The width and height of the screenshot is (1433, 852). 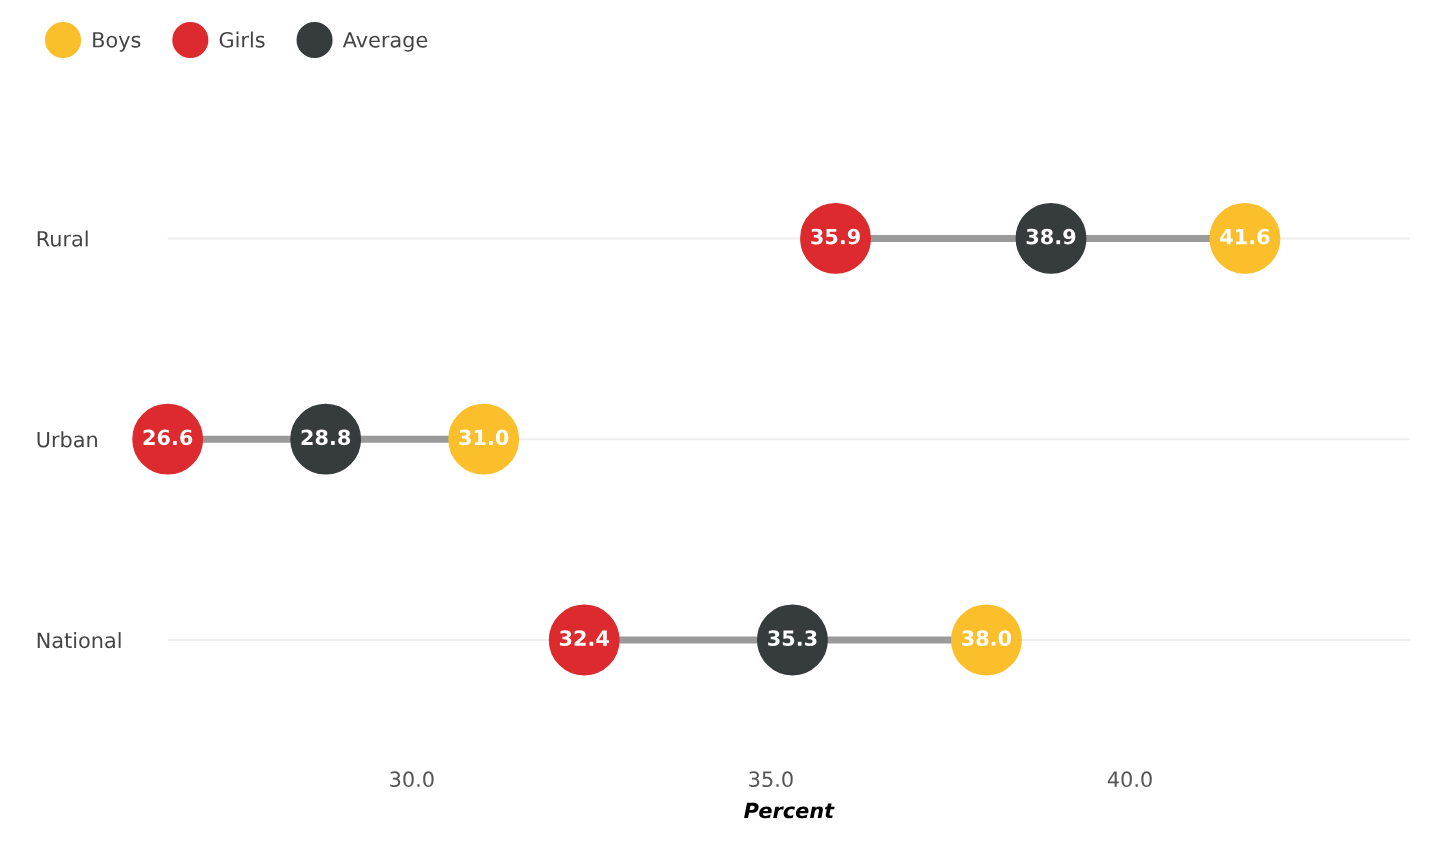 I want to click on data-label: 28.8, so click(x=326, y=437).